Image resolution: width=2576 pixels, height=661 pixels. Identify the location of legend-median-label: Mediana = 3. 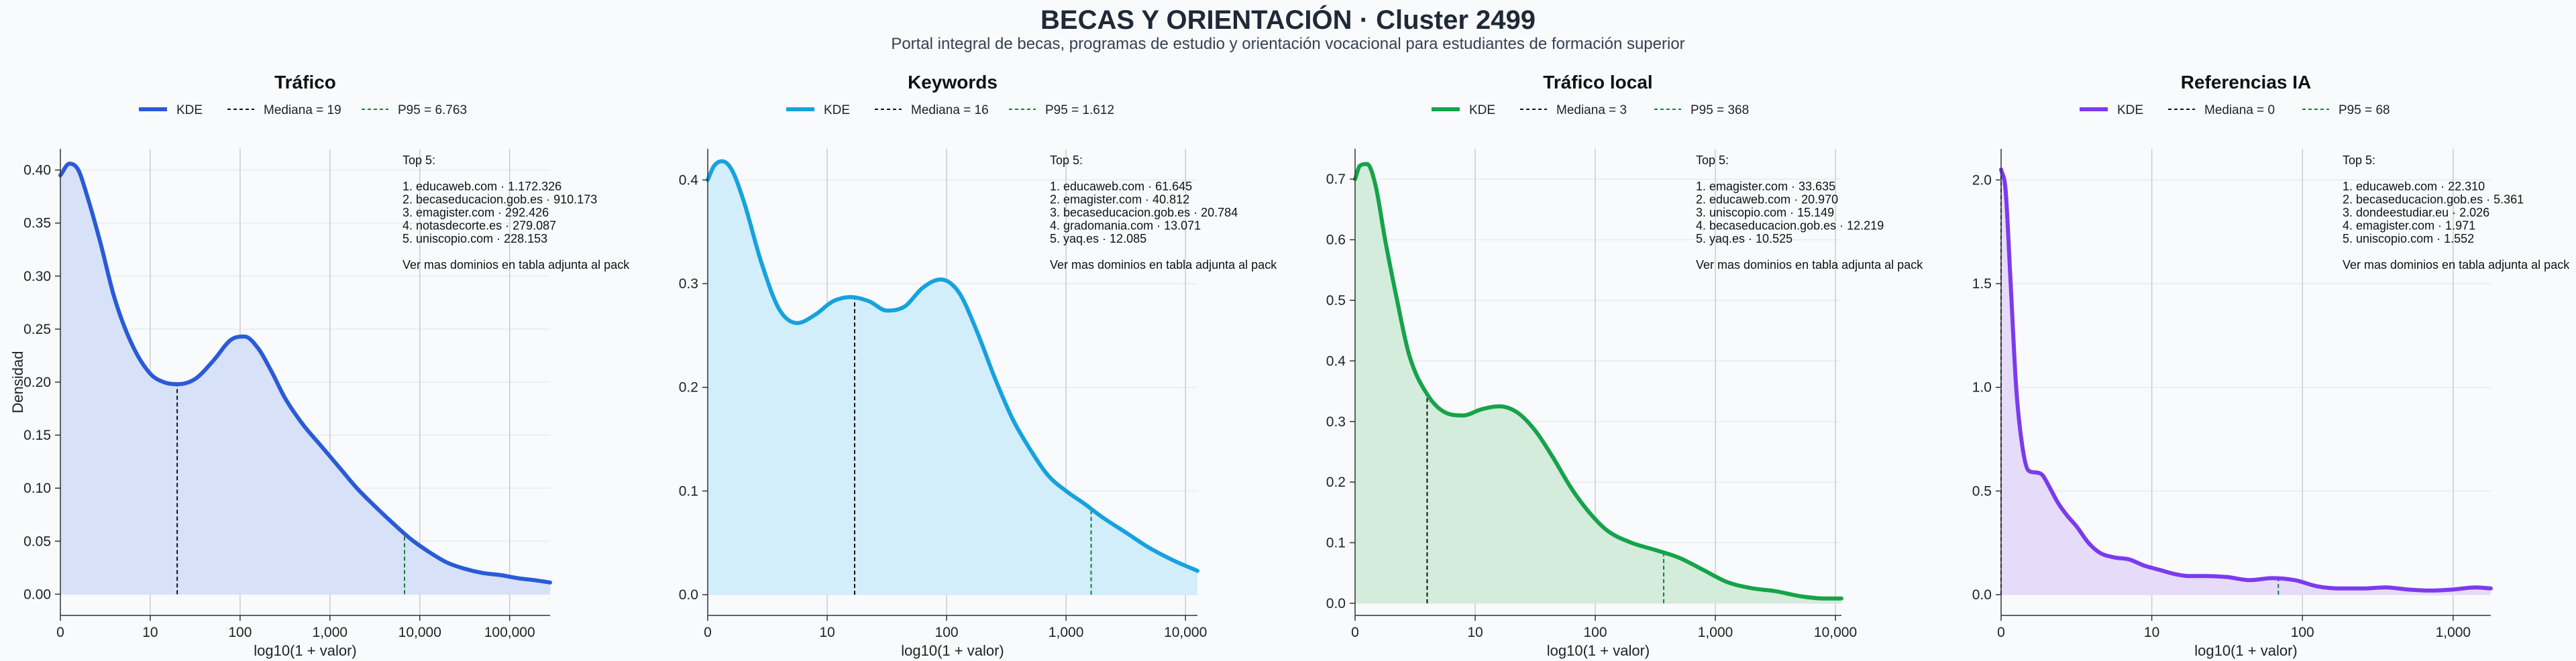
(1591, 110).